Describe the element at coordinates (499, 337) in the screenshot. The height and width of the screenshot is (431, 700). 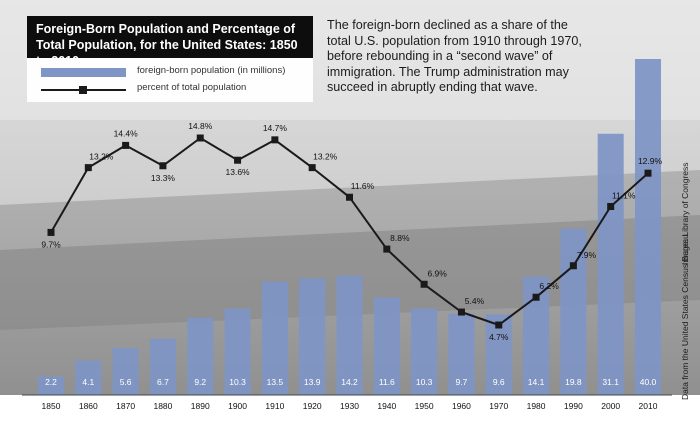
I see `percent-label-1970: 4.7%` at that location.